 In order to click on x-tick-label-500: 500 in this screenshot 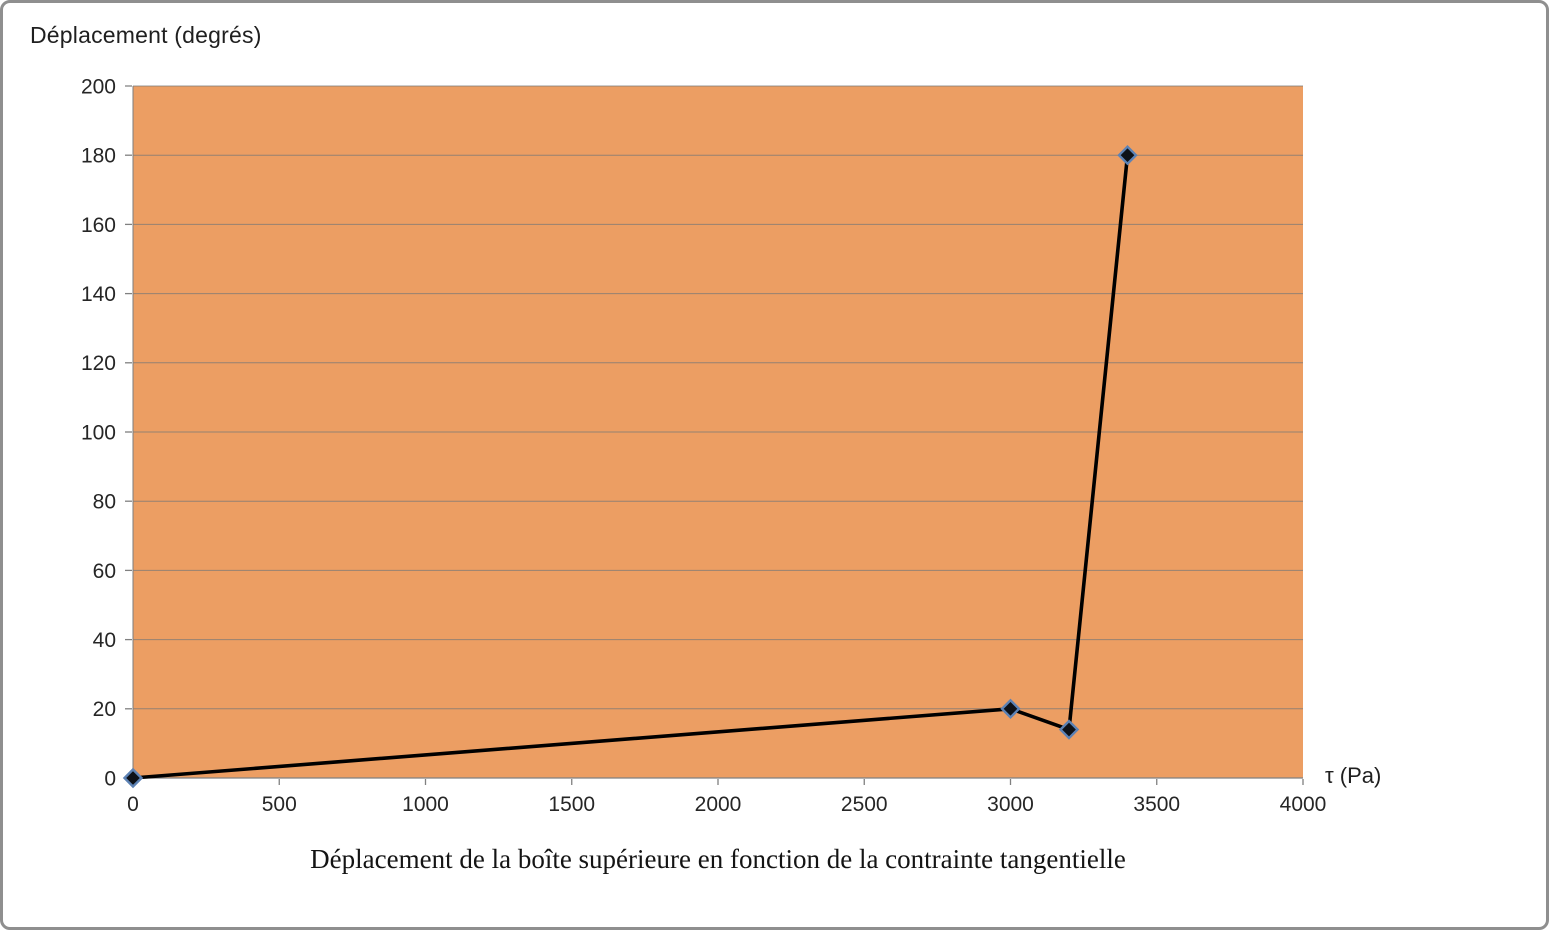, I will do `click(279, 804)`.